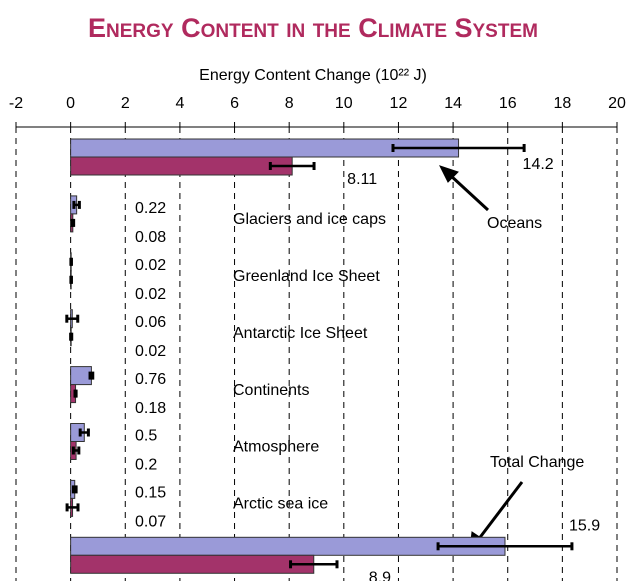  What do you see at coordinates (508, 103) in the screenshot?
I see `x-tick-label: 16` at bounding box center [508, 103].